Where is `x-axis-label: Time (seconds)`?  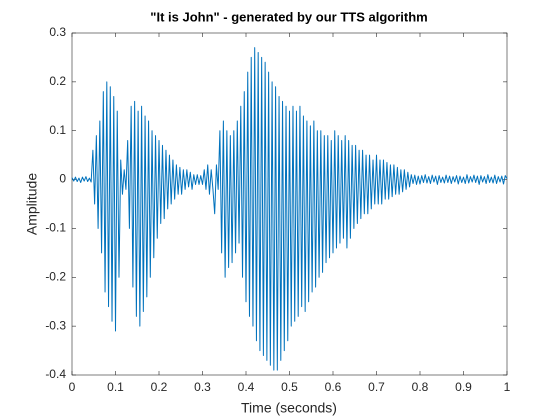
x-axis-label: Time (seconds) is located at coordinates (289, 408).